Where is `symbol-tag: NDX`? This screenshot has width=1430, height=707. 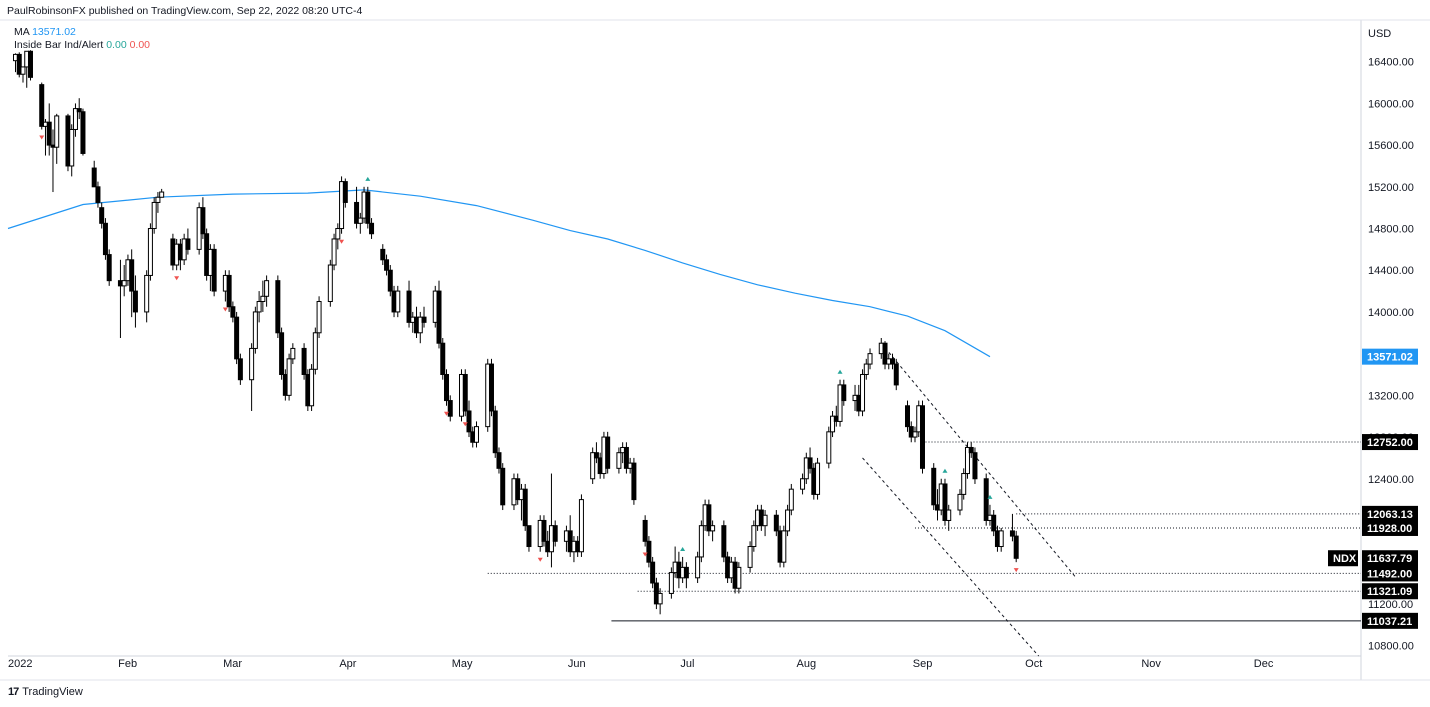 symbol-tag: NDX is located at coordinates (1345, 559).